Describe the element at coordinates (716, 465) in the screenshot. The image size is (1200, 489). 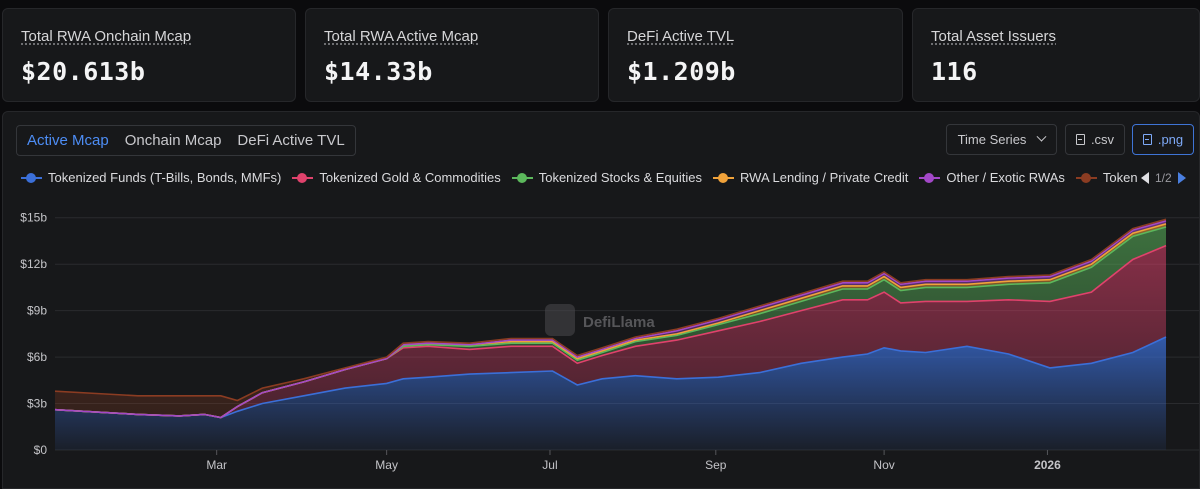
I see `x-tick-label: Sep` at that location.